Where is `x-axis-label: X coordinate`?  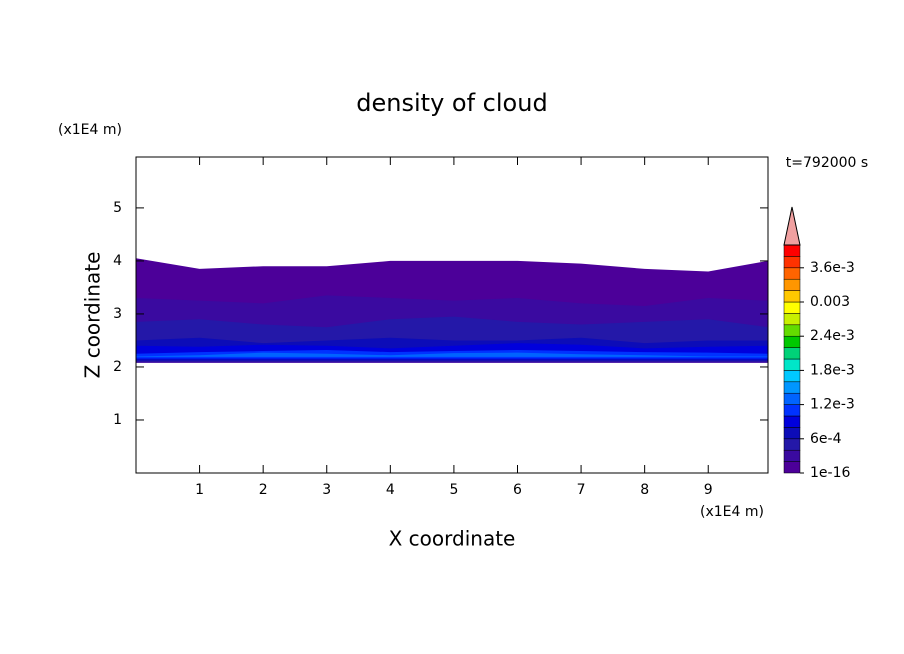
x-axis-label: X coordinate is located at coordinates (452, 539).